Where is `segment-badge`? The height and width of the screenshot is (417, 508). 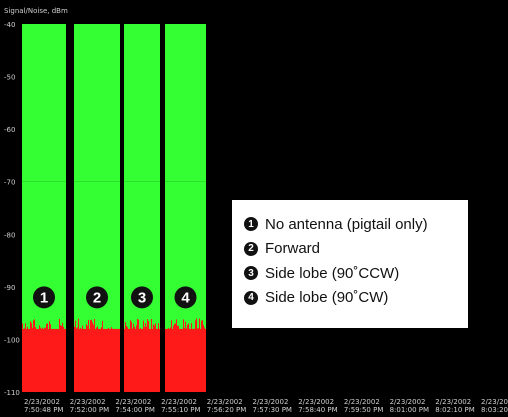 segment-badge is located at coordinates (142, 297).